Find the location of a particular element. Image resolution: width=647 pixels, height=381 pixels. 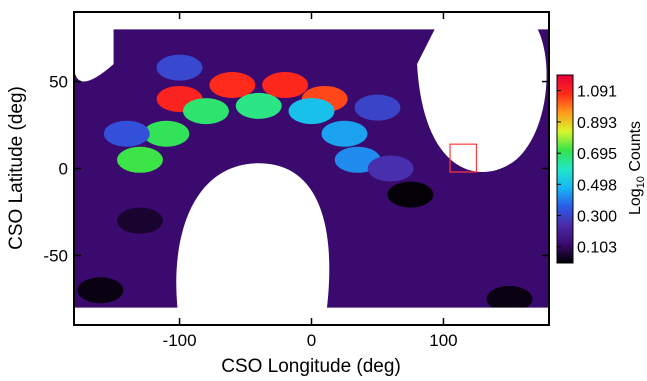

y-tick-label: 0 is located at coordinates (63, 169).